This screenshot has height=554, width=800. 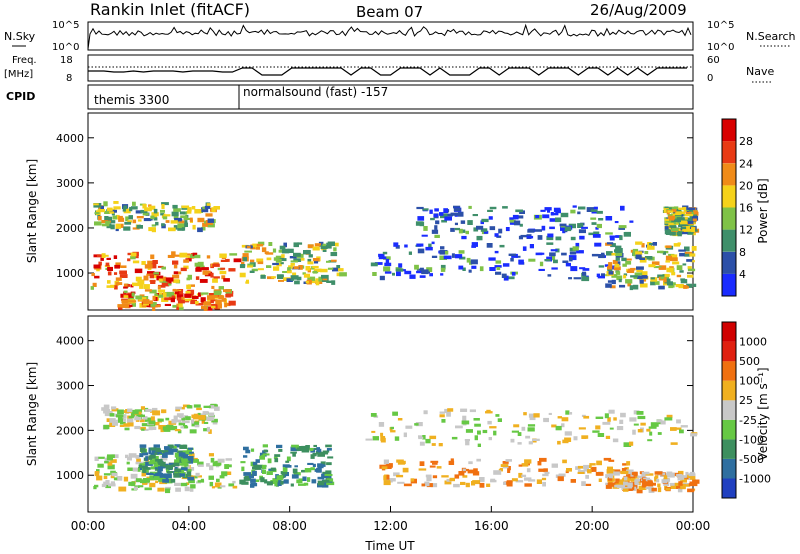 What do you see at coordinates (491, 526) in the screenshot?
I see `time-tick-label-4: 16:00` at bounding box center [491, 526].